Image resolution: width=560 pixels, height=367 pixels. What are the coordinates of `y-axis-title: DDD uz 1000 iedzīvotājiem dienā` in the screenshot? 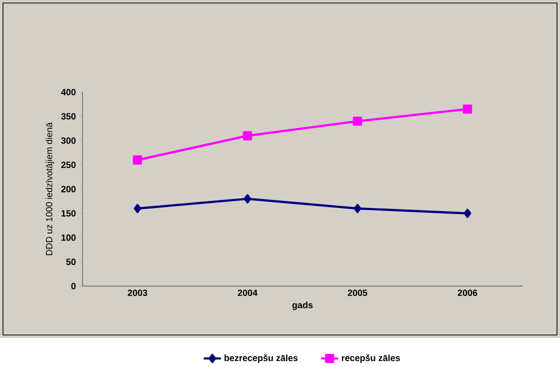 It's located at (50, 189).